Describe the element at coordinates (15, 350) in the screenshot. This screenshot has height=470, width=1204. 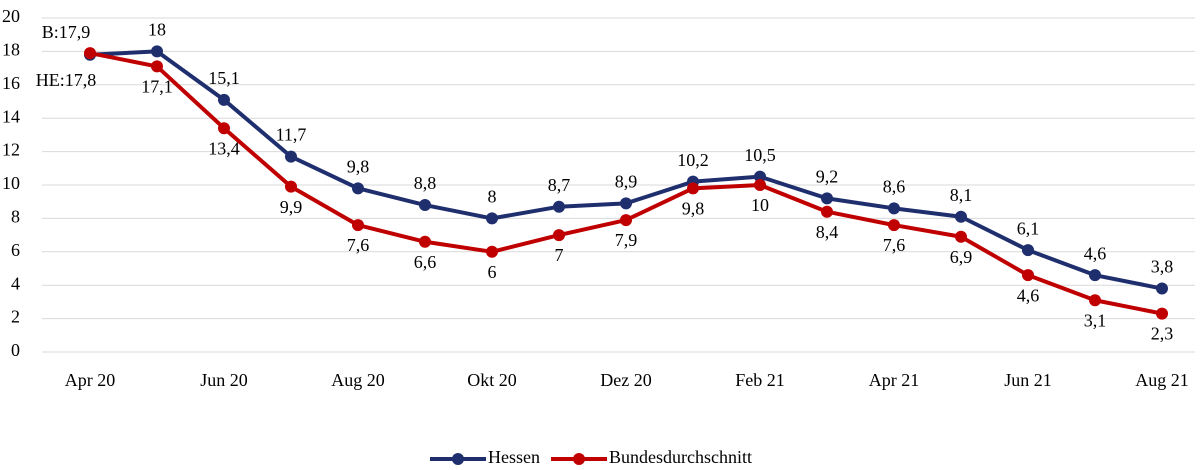
I see `y-tick-label: 0` at that location.